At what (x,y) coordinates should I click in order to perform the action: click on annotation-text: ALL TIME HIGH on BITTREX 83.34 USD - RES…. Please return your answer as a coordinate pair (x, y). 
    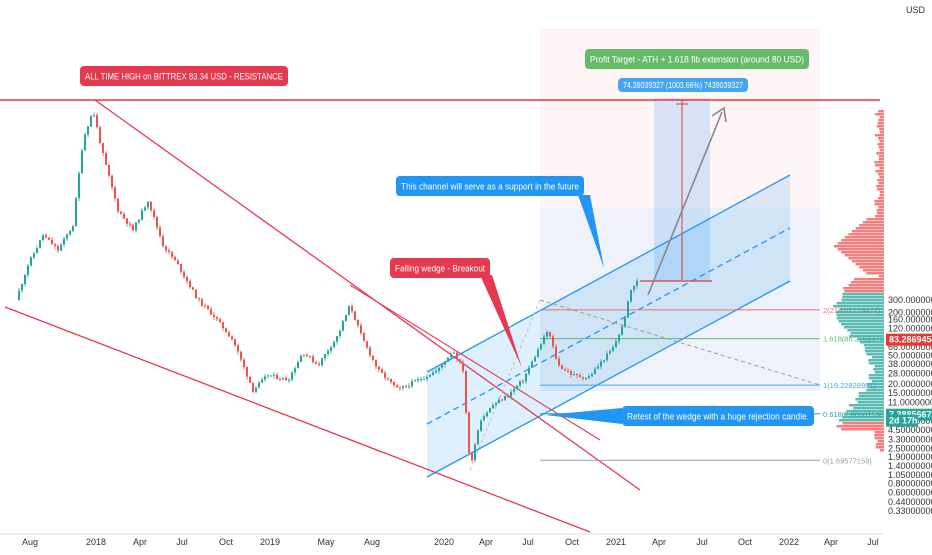
    Looking at the image, I should click on (184, 76).